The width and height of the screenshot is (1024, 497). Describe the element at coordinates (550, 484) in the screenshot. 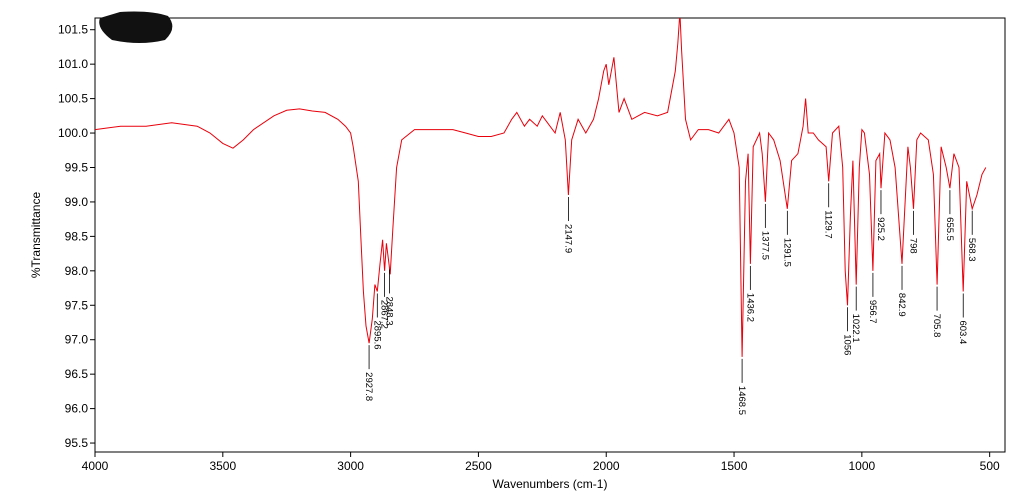

I see `x-axis-label: Wavenumbers (cm-1)` at that location.